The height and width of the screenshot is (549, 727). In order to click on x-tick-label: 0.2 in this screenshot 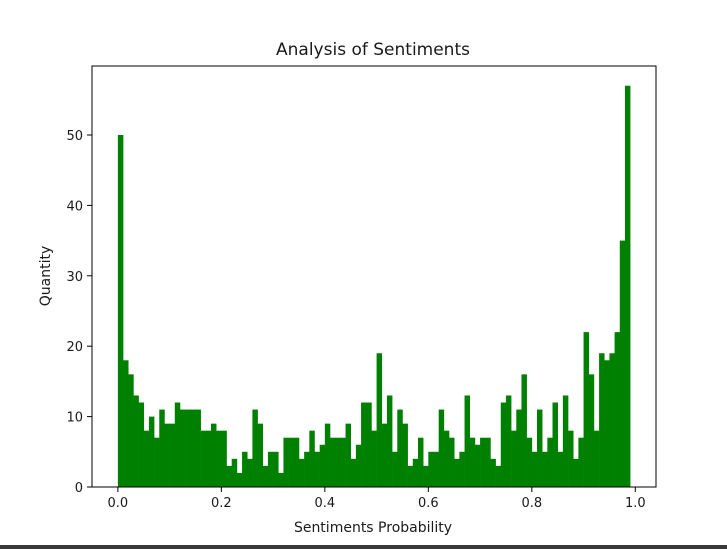, I will do `click(221, 503)`.